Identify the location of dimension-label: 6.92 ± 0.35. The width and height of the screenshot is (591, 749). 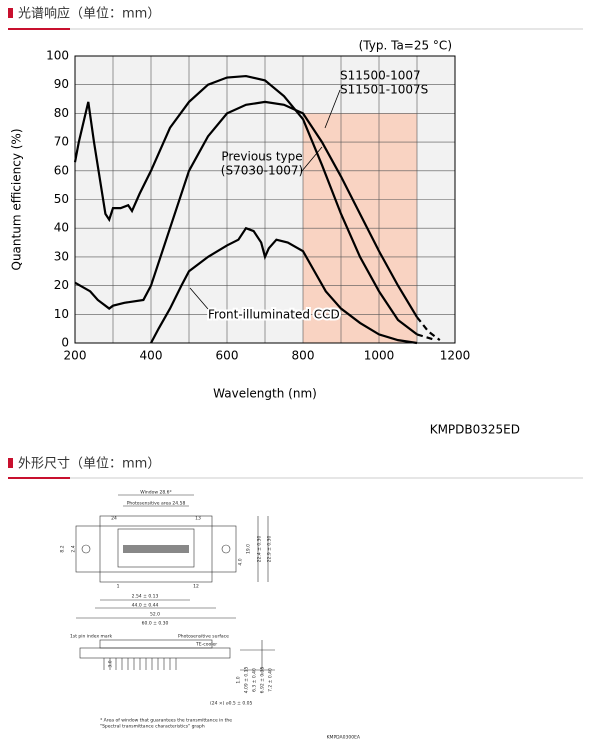
(263, 680).